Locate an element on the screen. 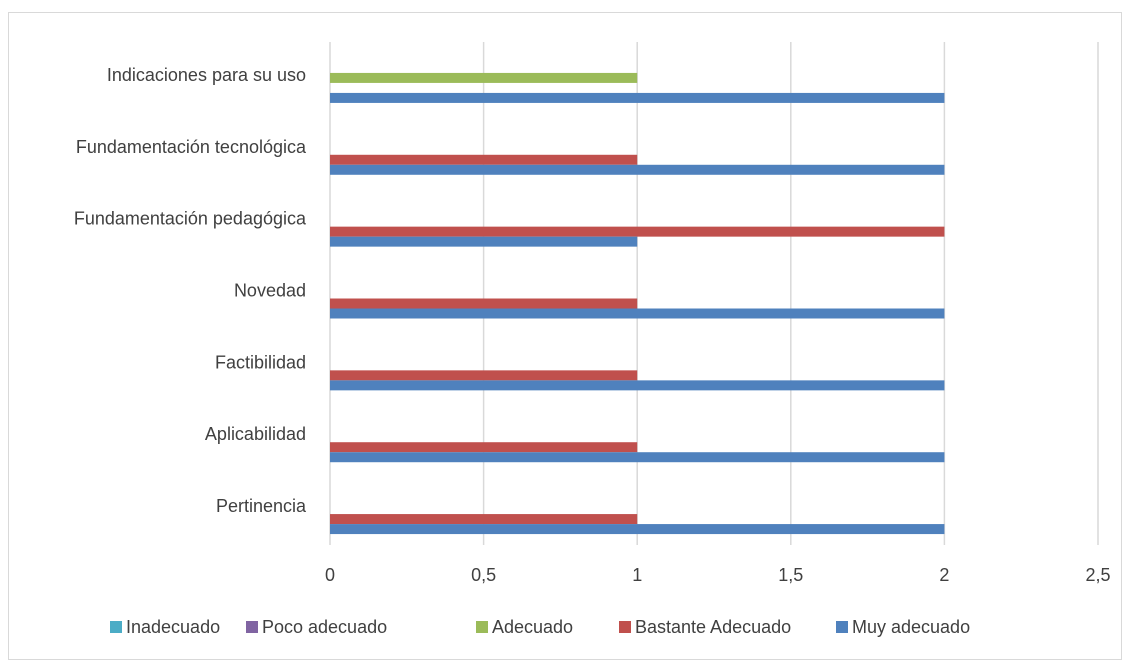 The width and height of the screenshot is (1131, 666). x-tick-label: 2 is located at coordinates (944, 575).